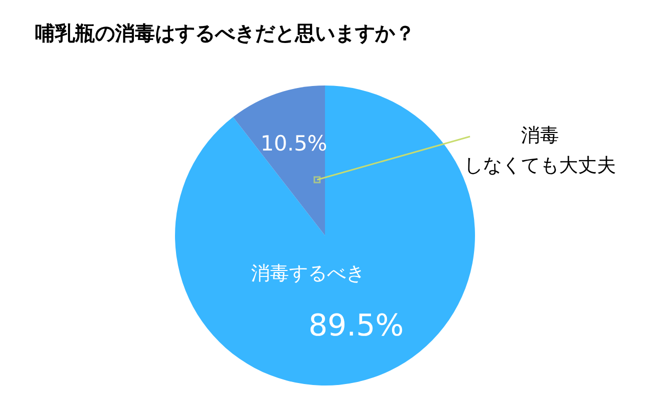 The width and height of the screenshot is (650, 407). I want to click on data-label: 10.5%, so click(294, 144).